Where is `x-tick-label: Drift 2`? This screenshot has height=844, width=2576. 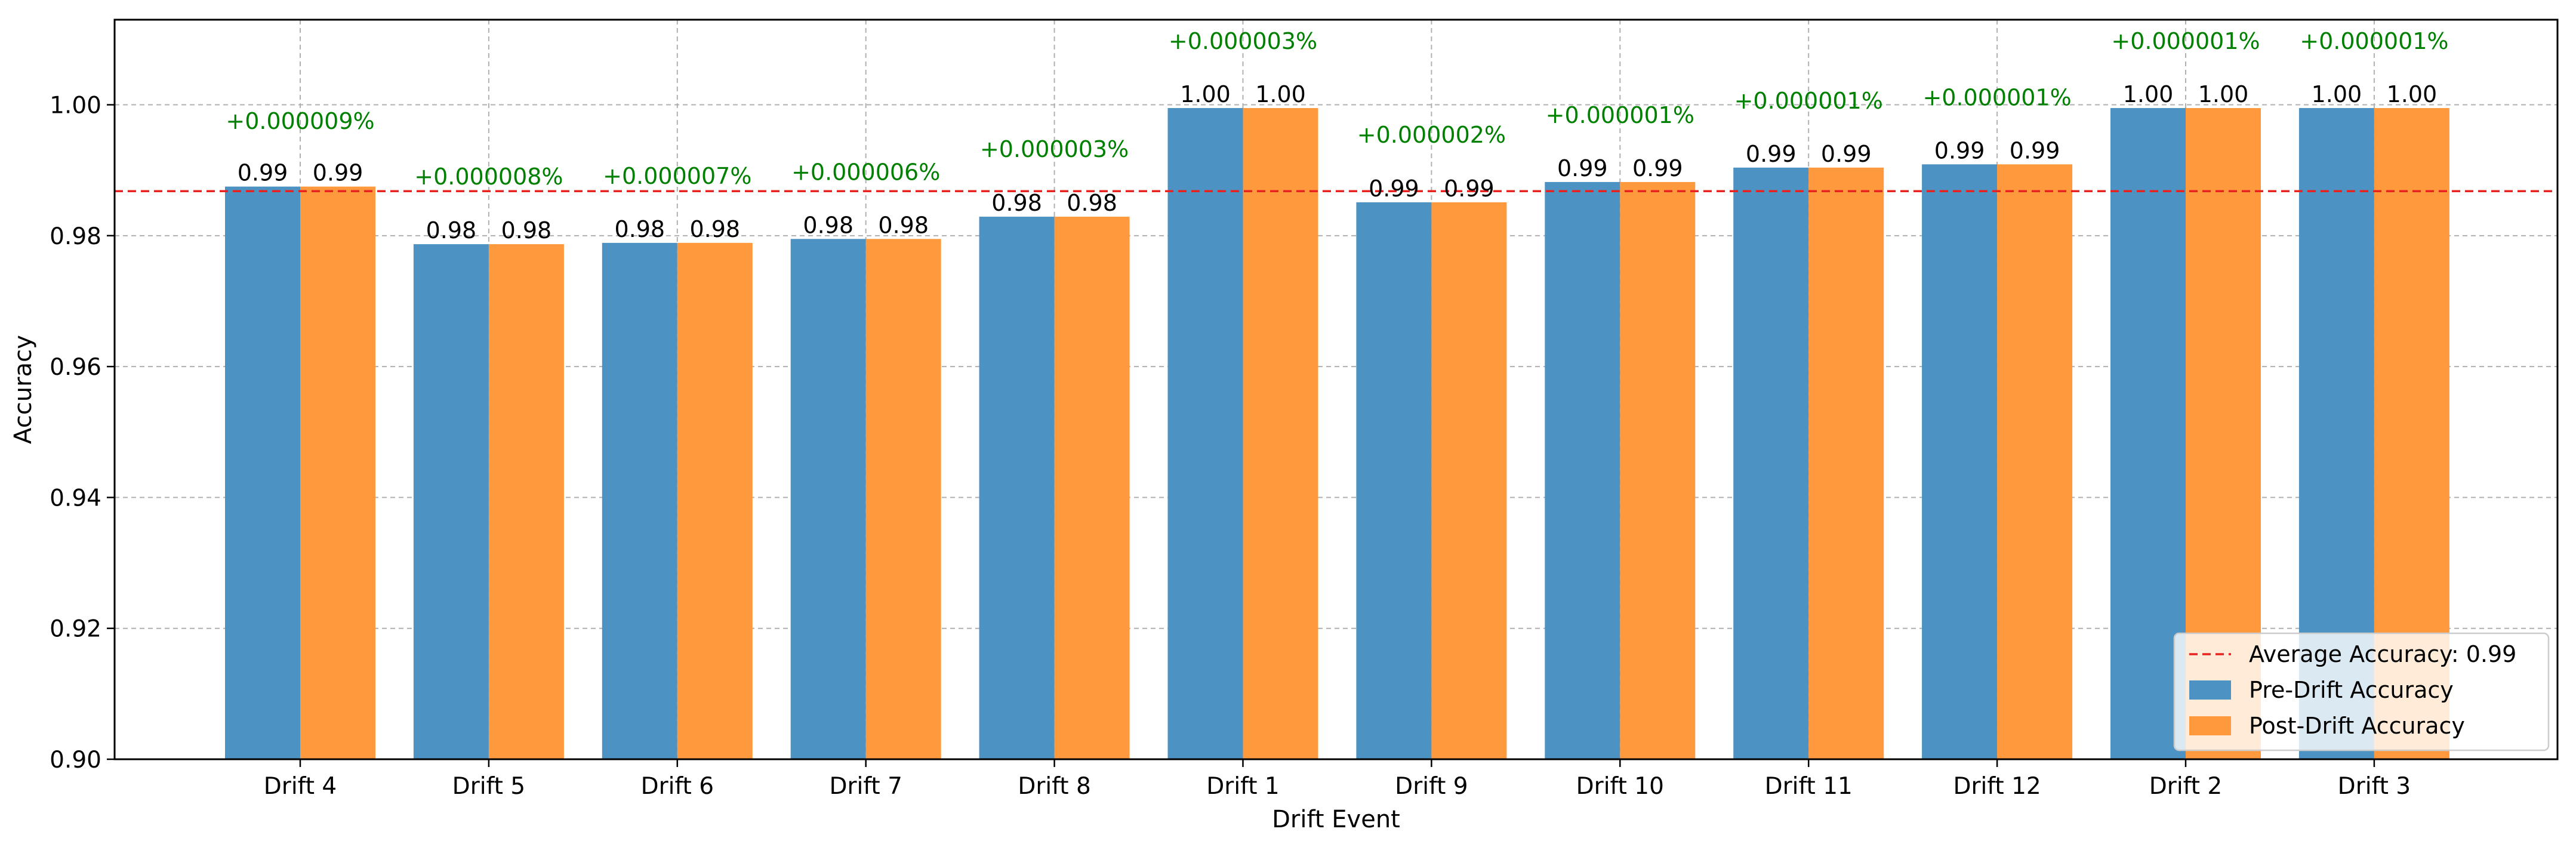 x-tick-label: Drift 2 is located at coordinates (2185, 786).